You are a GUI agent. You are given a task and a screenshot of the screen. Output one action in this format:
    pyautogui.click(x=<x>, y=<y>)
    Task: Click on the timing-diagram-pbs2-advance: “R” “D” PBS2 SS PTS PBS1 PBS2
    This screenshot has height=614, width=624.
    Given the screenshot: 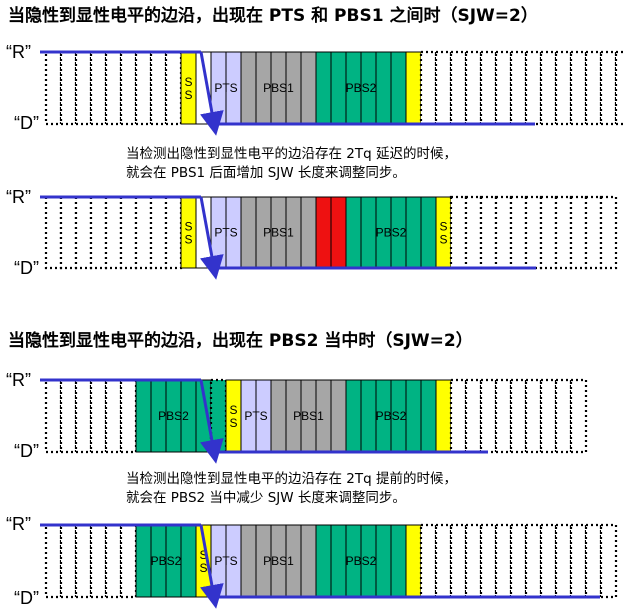 What is the action you would take?
    pyautogui.click(x=297, y=417)
    